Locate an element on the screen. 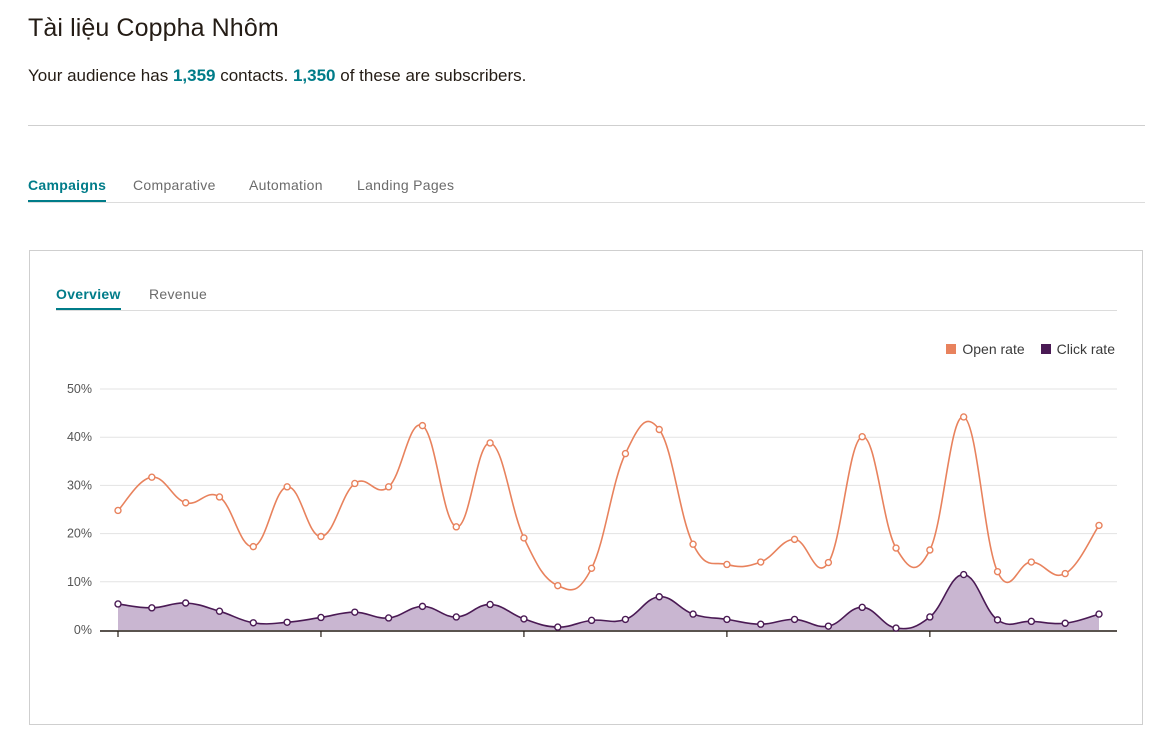 Image resolution: width=1172 pixels, height=747 pixels. open-rate-swatch is located at coordinates (951, 349).